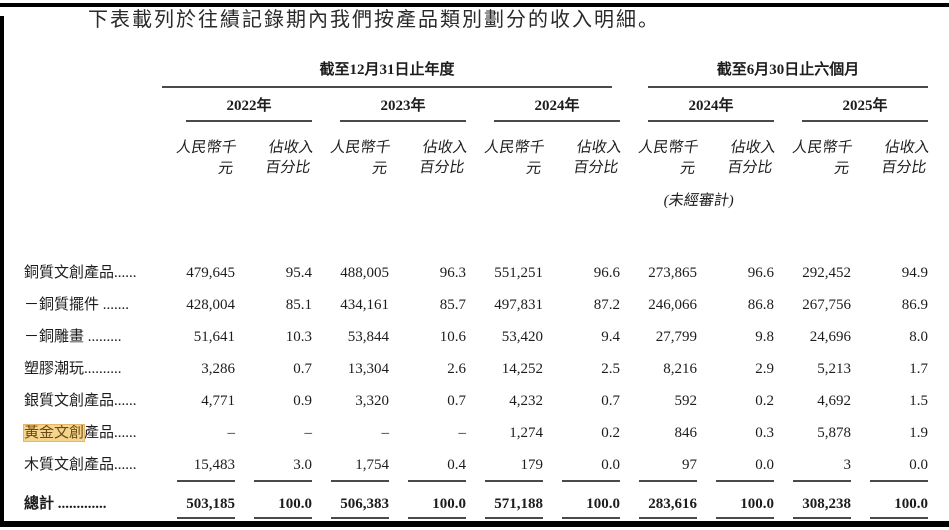  What do you see at coordinates (298, 337) in the screenshot?
I see `cell: 10.3` at bounding box center [298, 337].